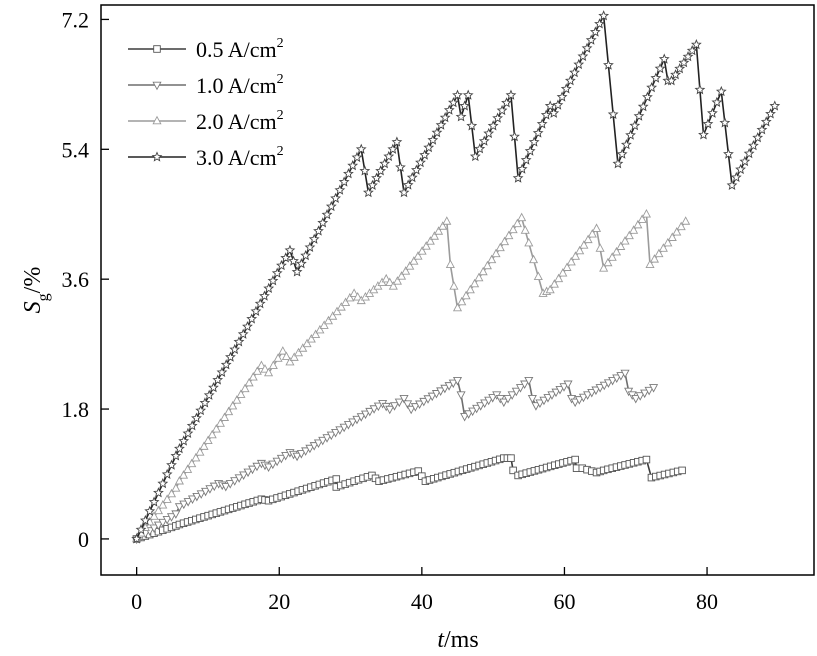 This screenshot has width=817, height=656. Describe the element at coordinates (157, 120) in the screenshot. I see `legend-marker` at that location.